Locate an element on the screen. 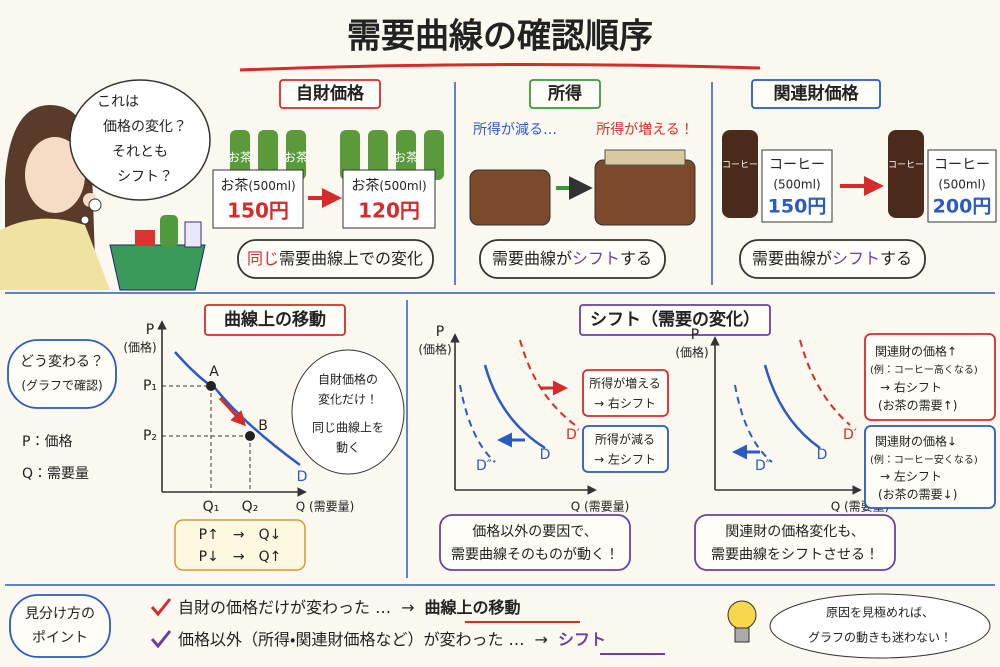  thought-bubble: これは 価格の変化？ それとも シフト？ is located at coordinates (140, 152).